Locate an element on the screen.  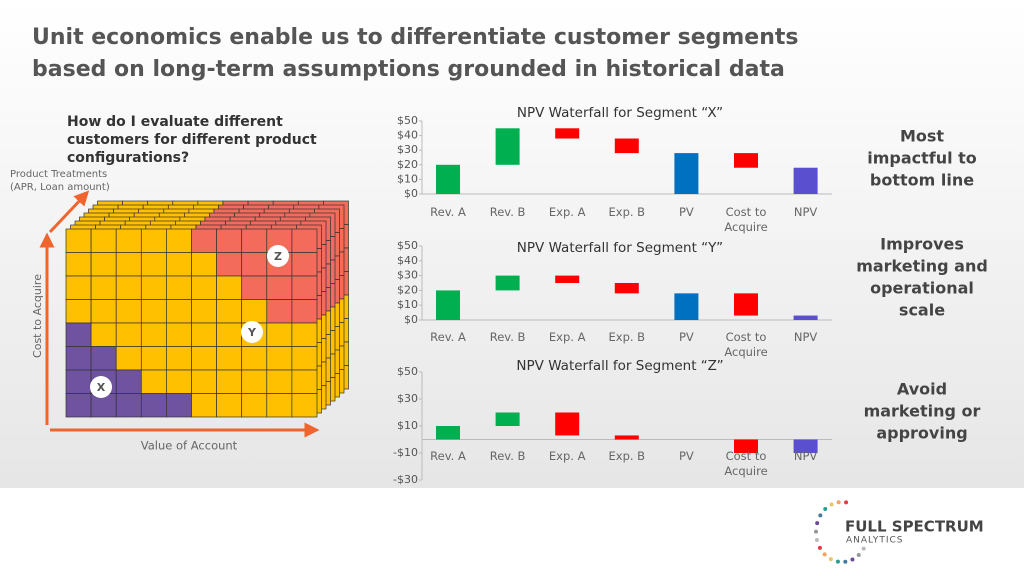
x-tick-label: NPV is located at coordinates (805, 337).